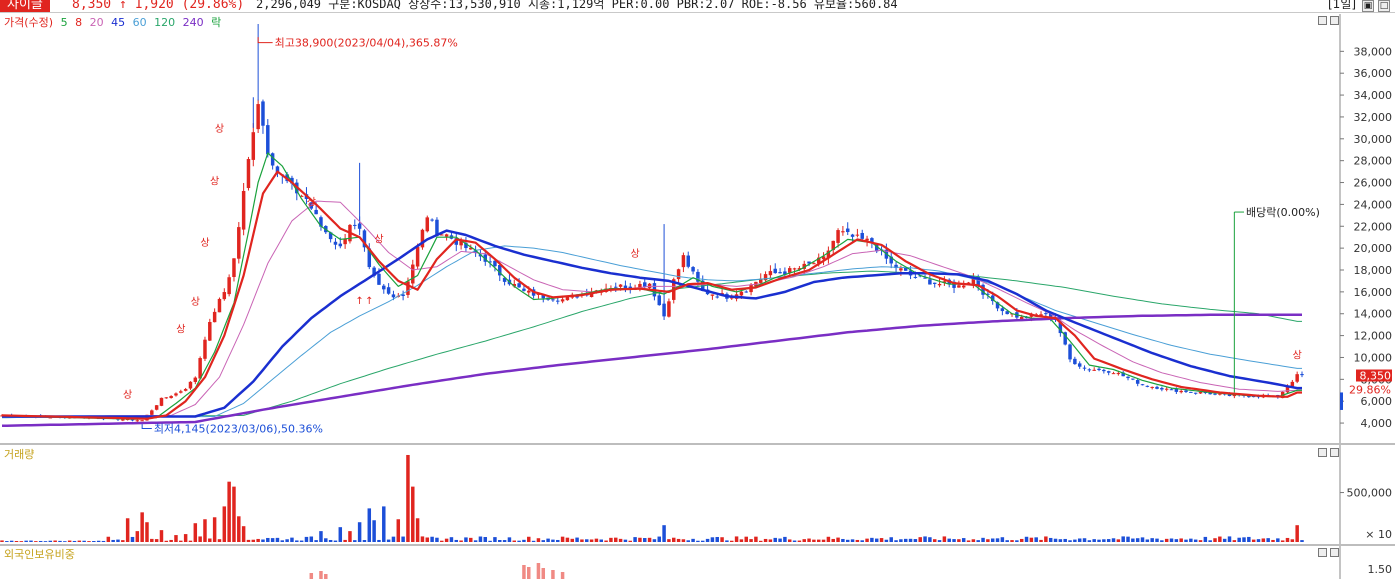 Image resolution: width=1395 pixels, height=579 pixels. I want to click on restore-window-icon: ▣, so click(1368, 6).